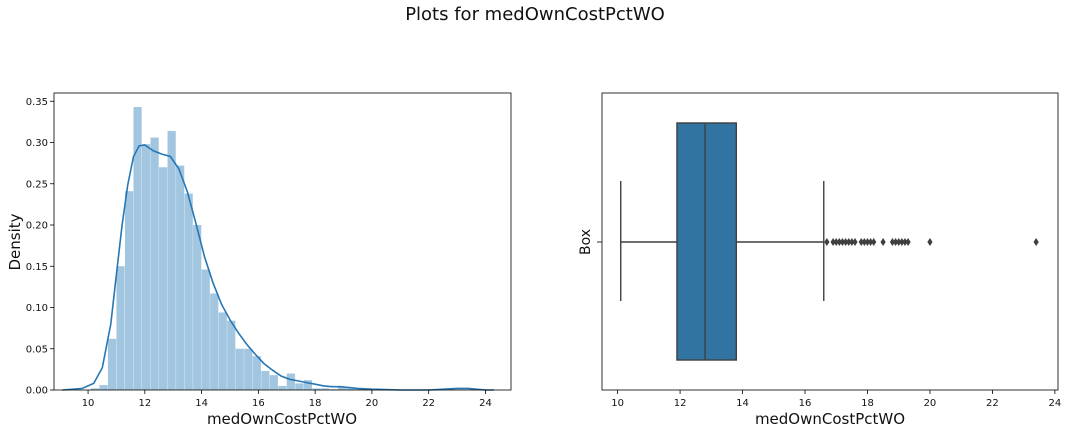 This screenshot has height=432, width=1070. I want to click on box-x-tick-label: 18, so click(867, 403).